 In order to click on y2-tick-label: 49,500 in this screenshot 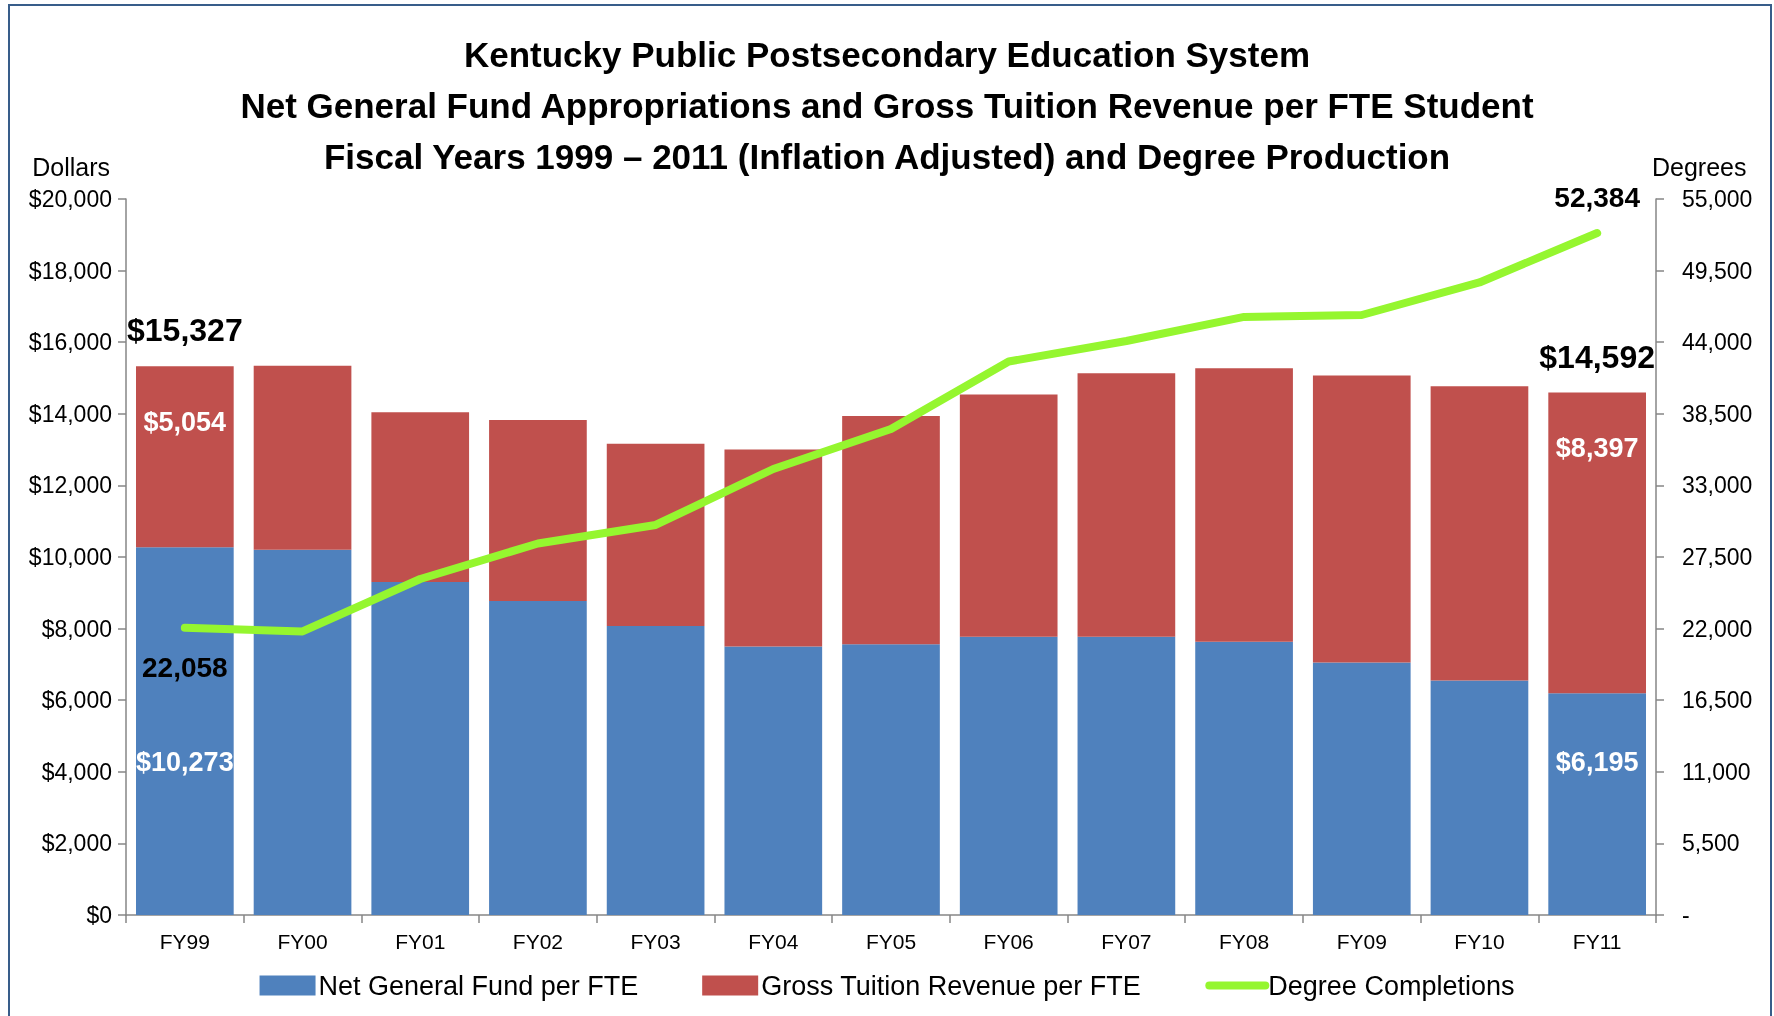, I will do `click(1717, 270)`.